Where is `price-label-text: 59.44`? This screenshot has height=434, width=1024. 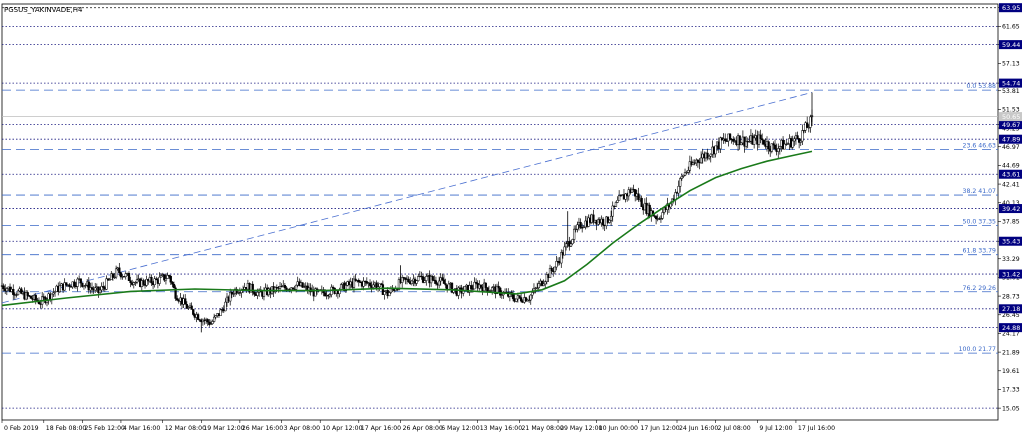 price-label-text: 59.44 is located at coordinates (1011, 45).